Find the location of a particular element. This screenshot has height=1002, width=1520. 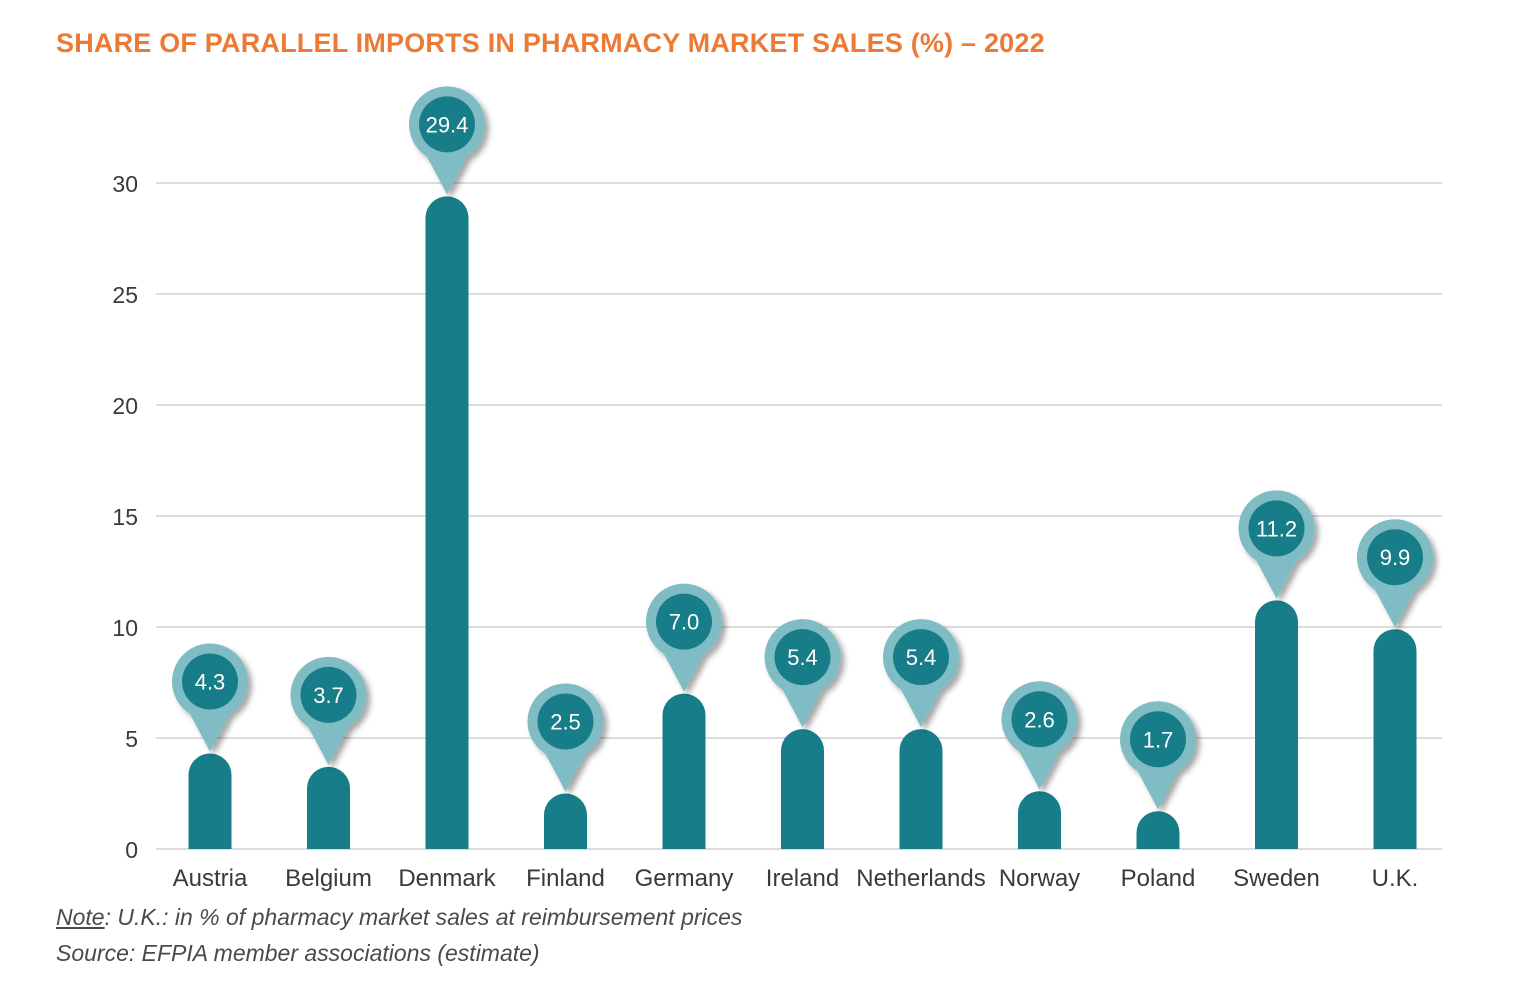

y-tick-label: 30 is located at coordinates (125, 184).